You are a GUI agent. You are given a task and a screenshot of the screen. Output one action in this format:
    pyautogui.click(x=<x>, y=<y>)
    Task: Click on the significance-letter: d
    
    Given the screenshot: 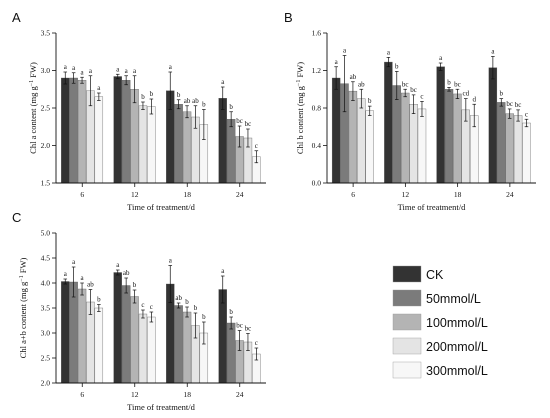 What is the action you would take?
    pyautogui.click(x=474, y=99)
    